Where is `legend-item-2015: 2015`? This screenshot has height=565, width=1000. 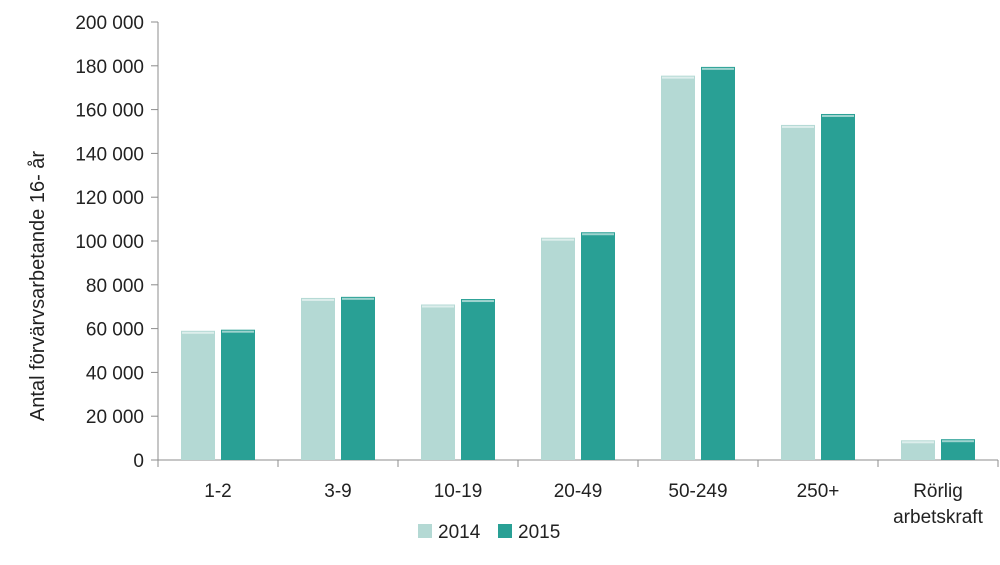 legend-item-2015: 2015 is located at coordinates (529, 532).